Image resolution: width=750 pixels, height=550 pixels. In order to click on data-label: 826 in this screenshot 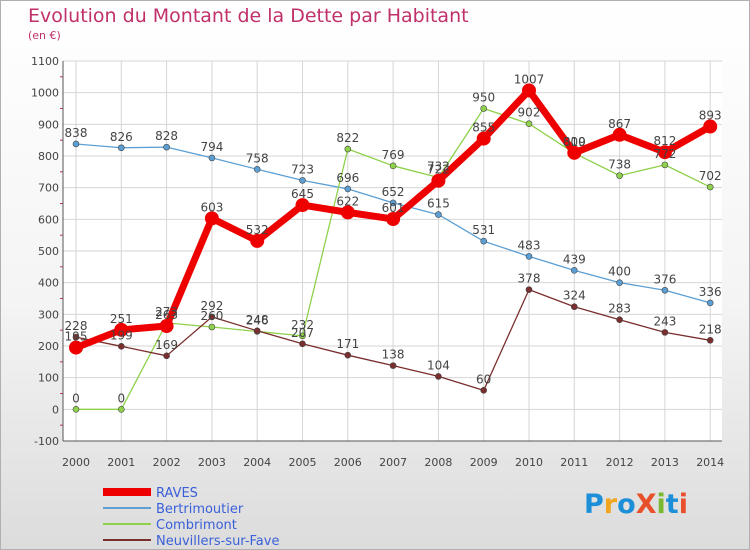, I will do `click(121, 137)`.